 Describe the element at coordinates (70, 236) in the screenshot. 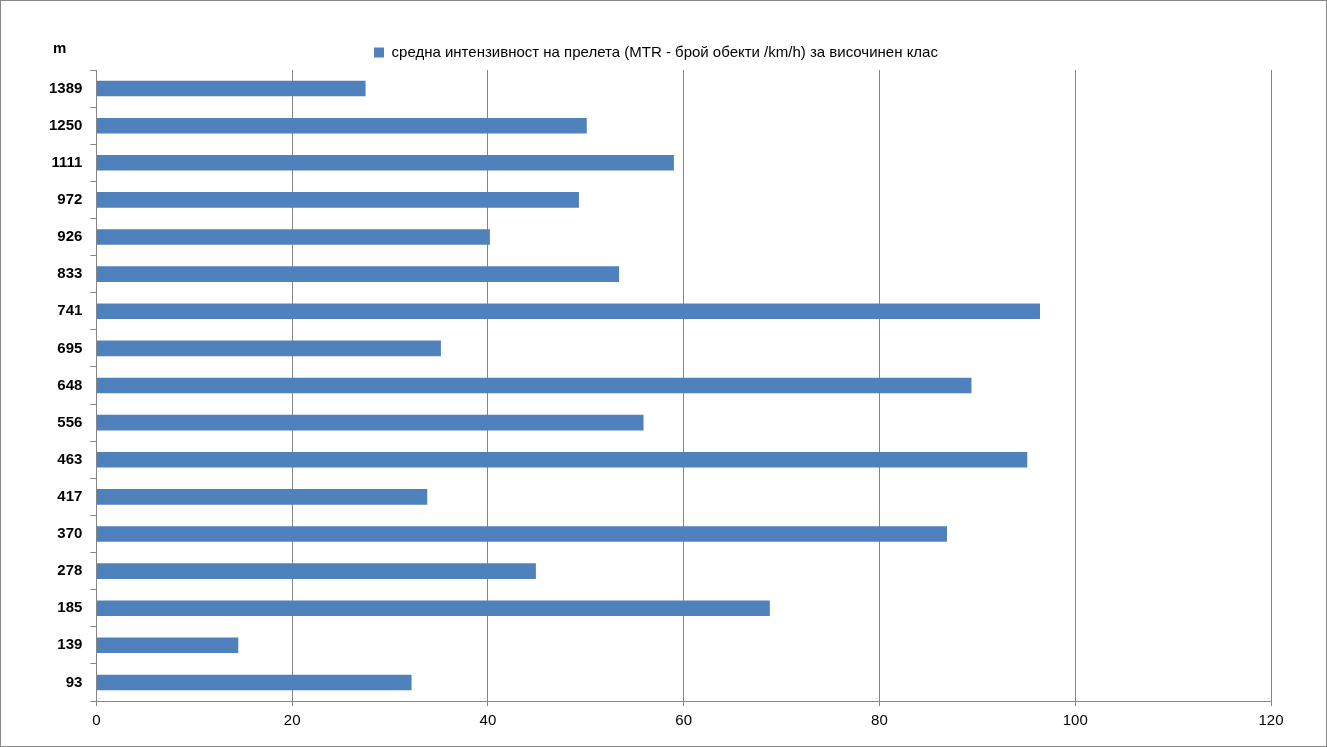

I see `y-tick-label: 926` at that location.